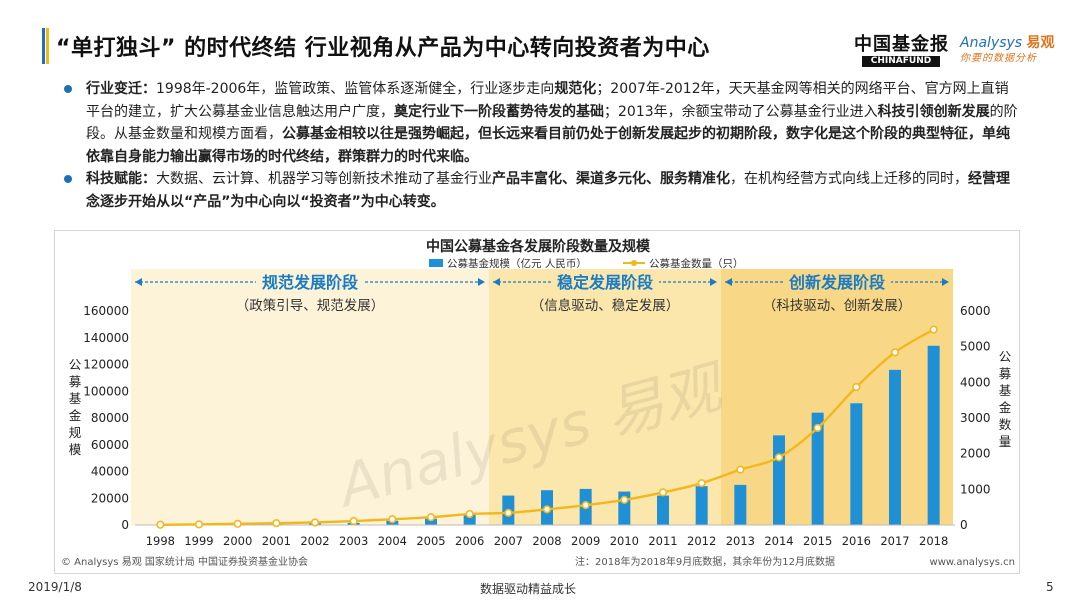 This screenshot has width=1080, height=608. I want to click on bullet-run: 1998年-2006年，监管政策、监管体系逐渐健全，行业逐步走向, so click(355, 89).